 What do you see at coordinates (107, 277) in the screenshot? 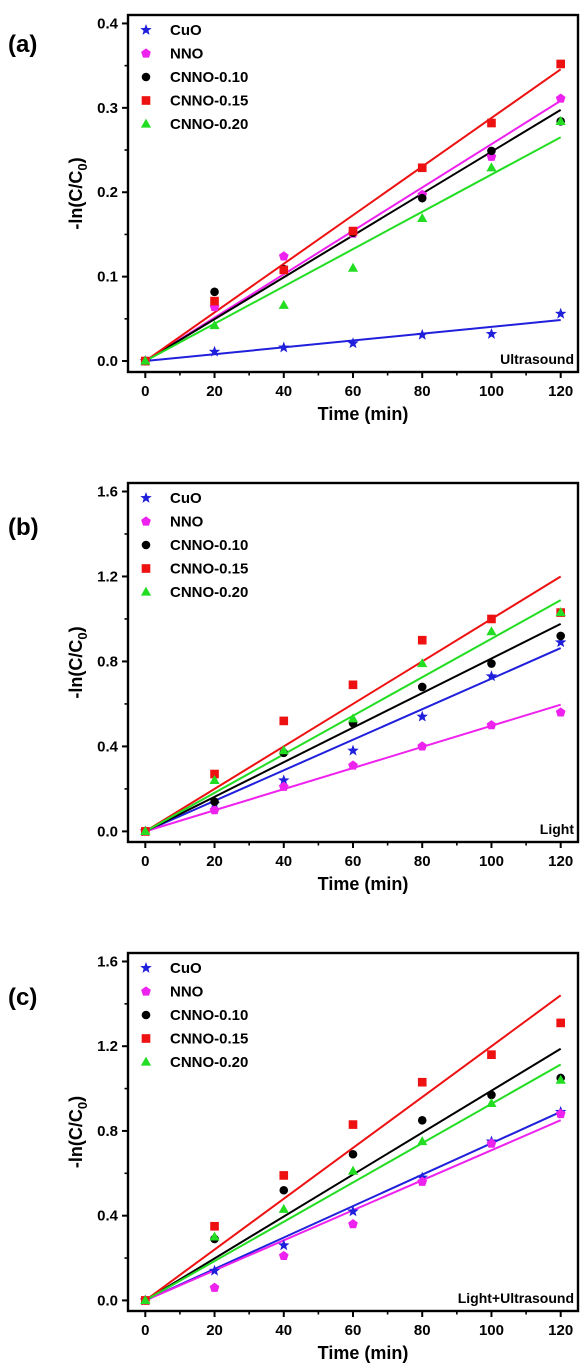
I see `y-tick-label: 0.1` at bounding box center [107, 277].